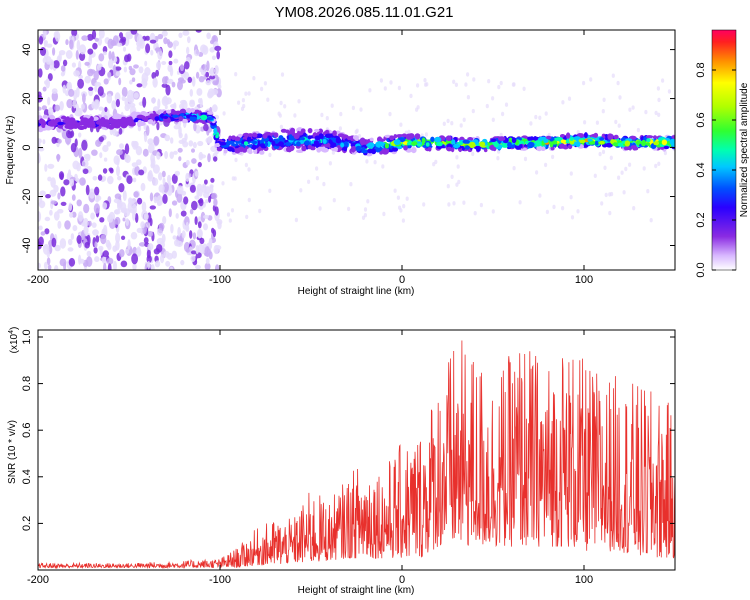 This screenshot has height=600, width=750. What do you see at coordinates (27, 476) in the screenshot?
I see `snr-y-tick-label: 0.4` at bounding box center [27, 476].